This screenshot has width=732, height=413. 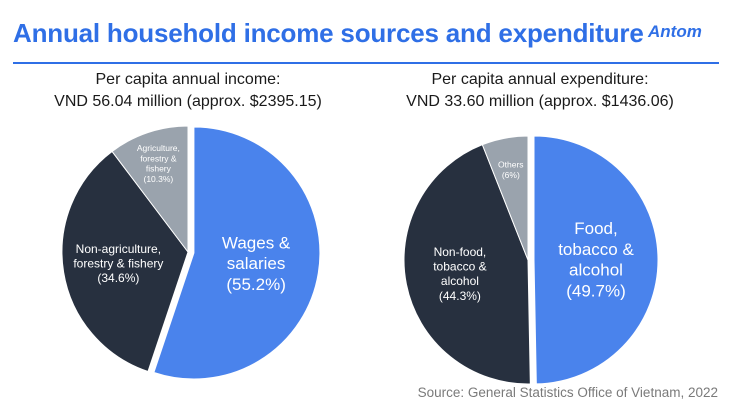 I want to click on pie-slice-non-agriculture, so click(x=125, y=261).